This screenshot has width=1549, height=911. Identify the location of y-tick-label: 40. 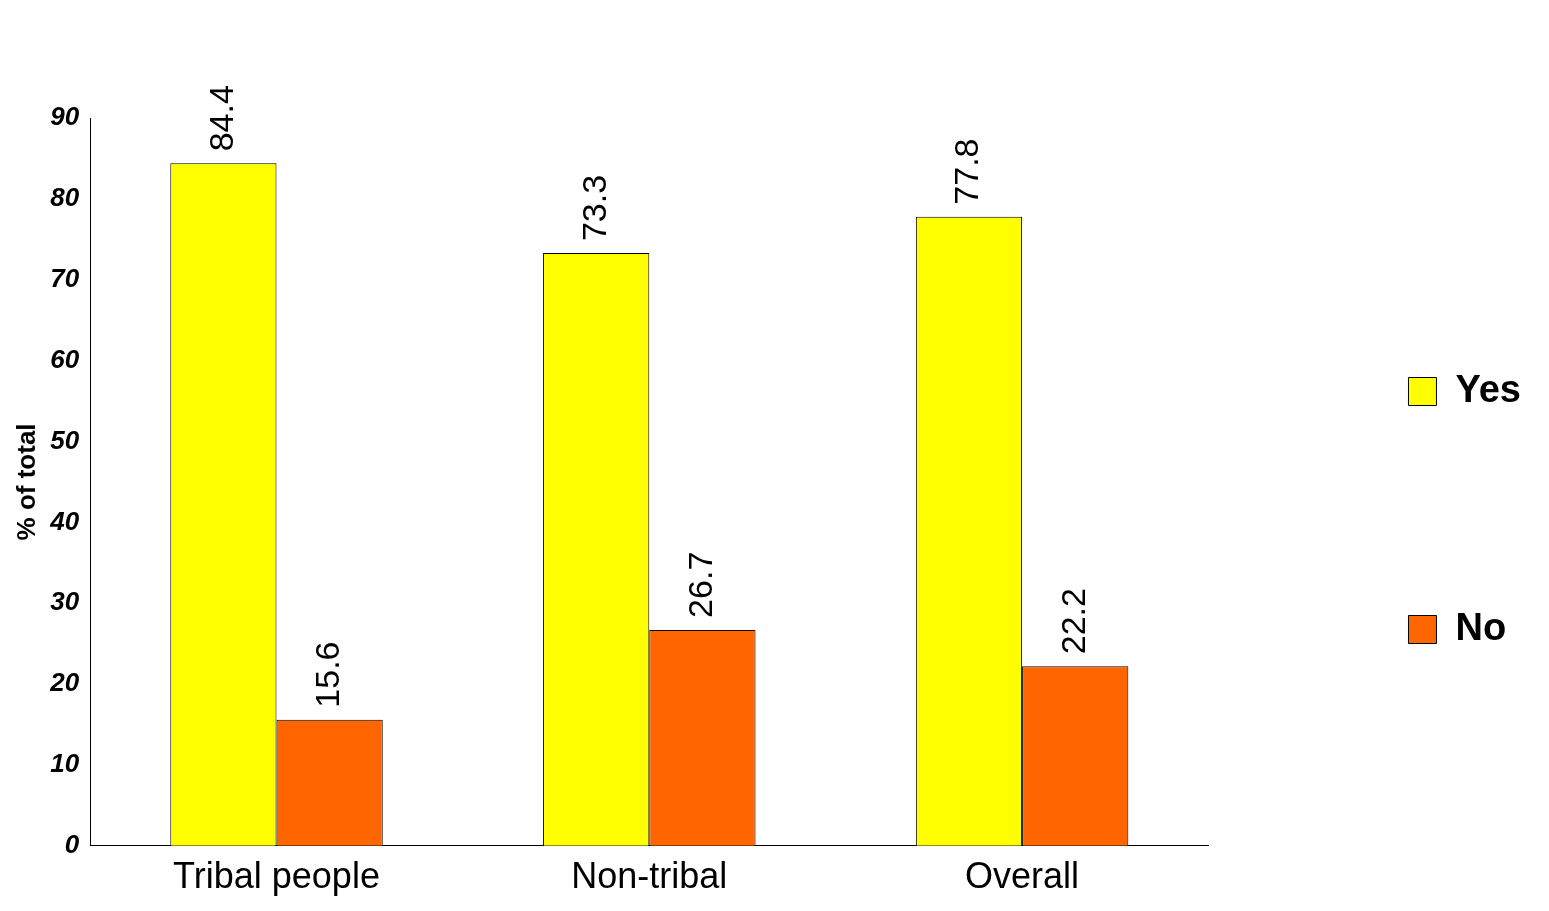
(64, 520).